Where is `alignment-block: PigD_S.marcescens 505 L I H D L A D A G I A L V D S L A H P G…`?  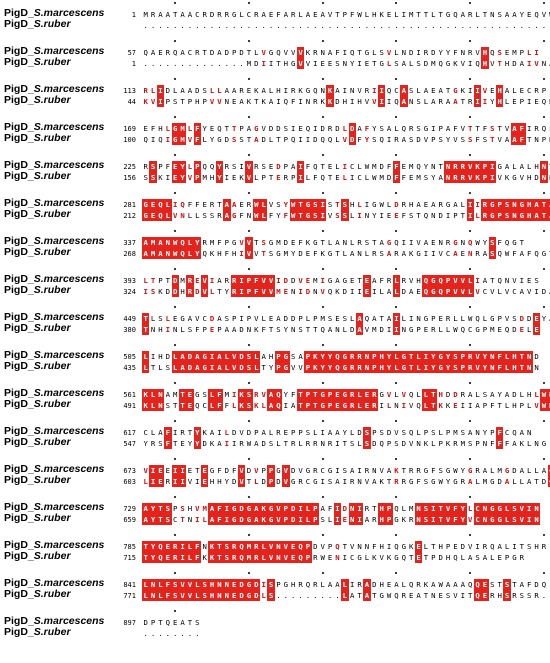 alignment-block: PigD_S.marcescens 505 L I H D L A D A G I A L V D S L A H P G… is located at coordinates (275, 363).